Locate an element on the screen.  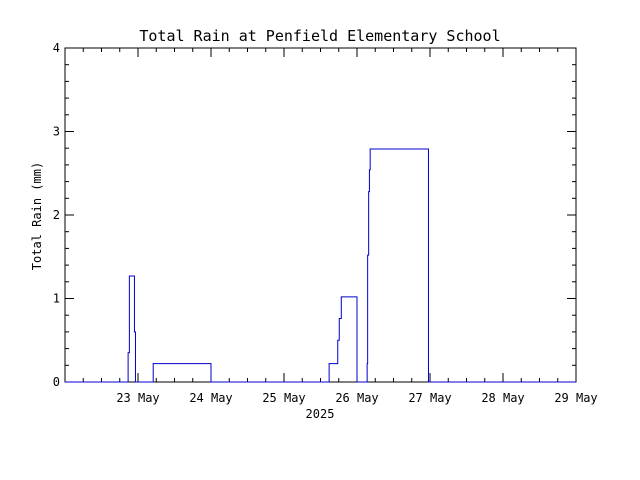
x-tick-label: 25 May is located at coordinates (283, 398).